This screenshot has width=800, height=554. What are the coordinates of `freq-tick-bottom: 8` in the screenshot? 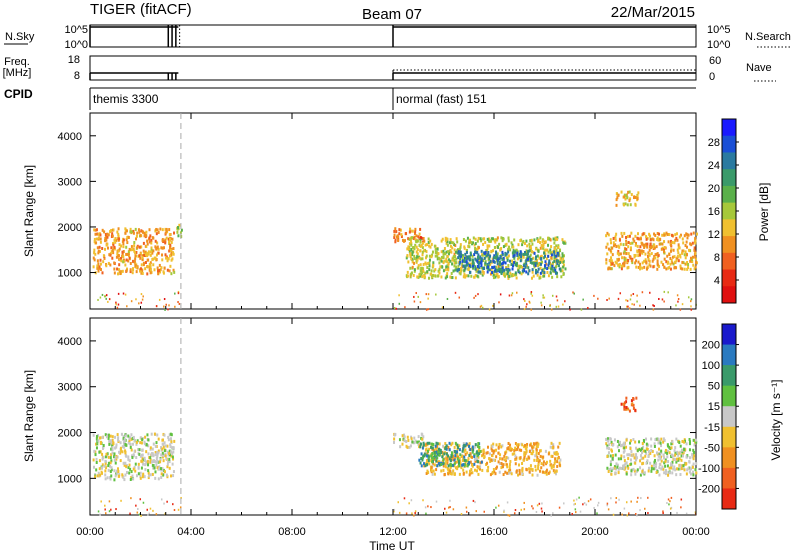 It's located at (77, 76).